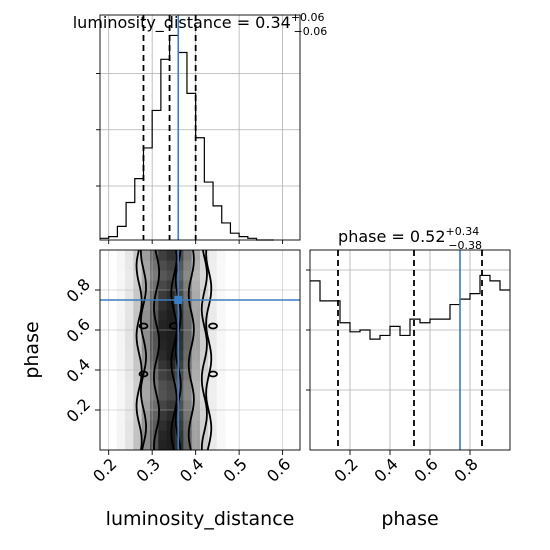  Describe the element at coordinates (465, 469) in the screenshot. I see `hist2-xtick-label-3: 0.8` at that location.